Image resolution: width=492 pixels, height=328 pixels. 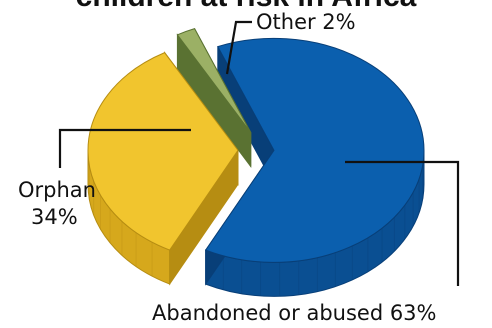 What do you see at coordinates (214, 80) in the screenshot?
I see `pie-slice-other` at bounding box center [214, 80].